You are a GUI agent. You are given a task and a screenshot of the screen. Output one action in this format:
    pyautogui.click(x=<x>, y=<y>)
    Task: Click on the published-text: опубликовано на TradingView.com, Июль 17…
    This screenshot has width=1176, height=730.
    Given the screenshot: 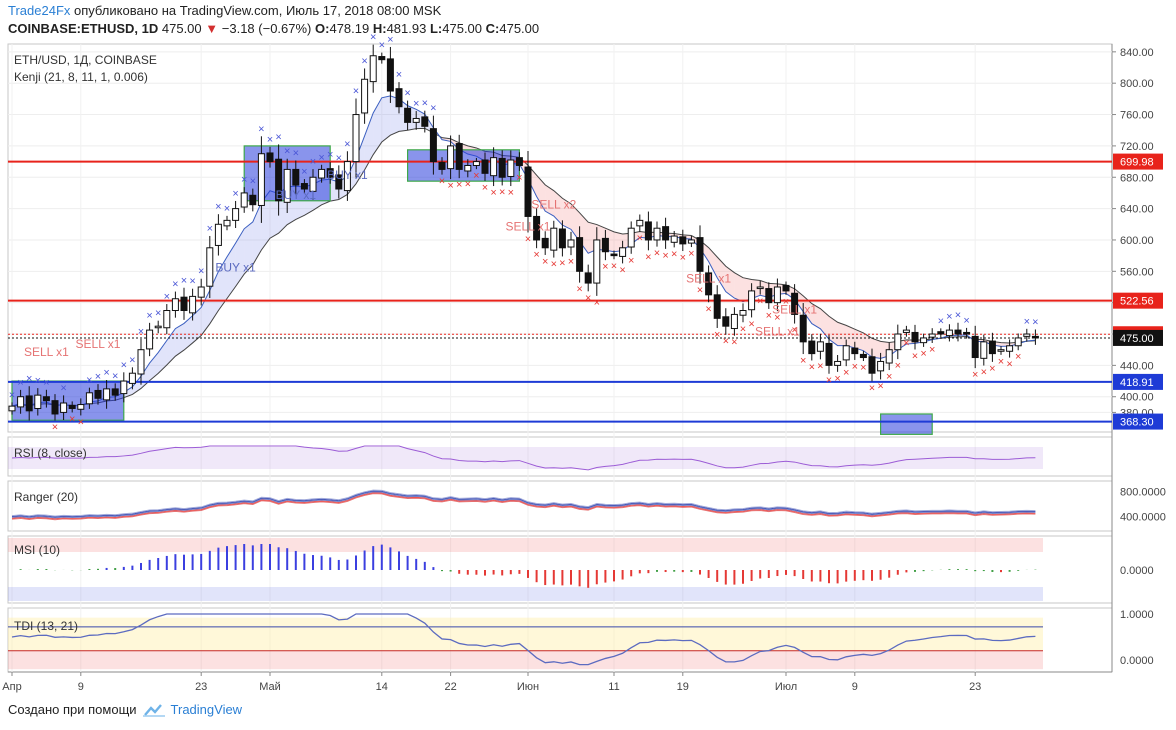 What is the action you would take?
    pyautogui.click(x=258, y=10)
    